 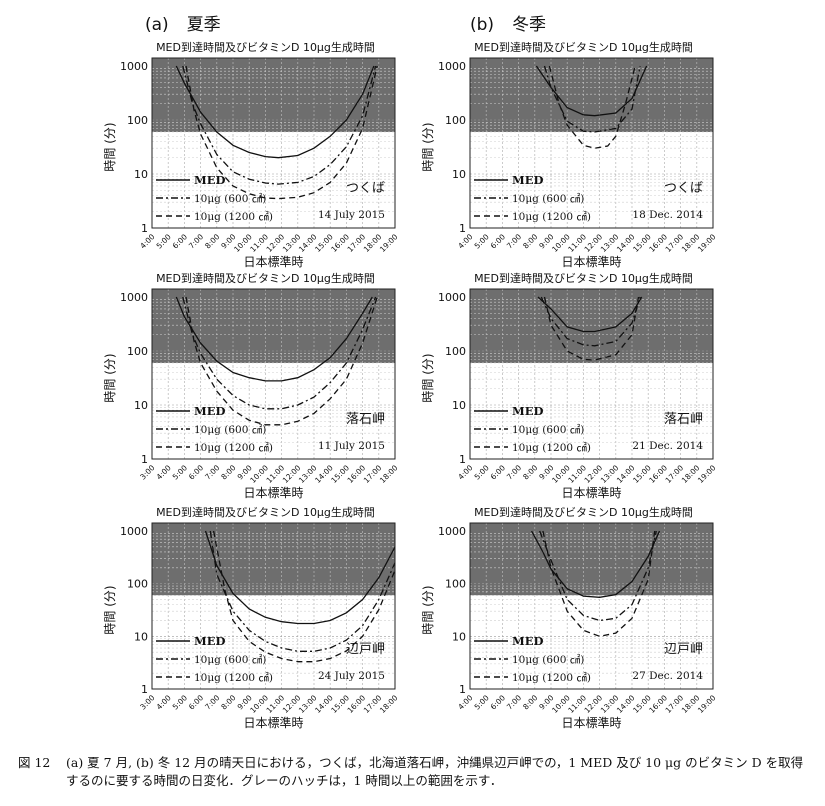 What do you see at coordinates (203, 25) in the screenshot?
I see `column-label: 夏季` at bounding box center [203, 25].